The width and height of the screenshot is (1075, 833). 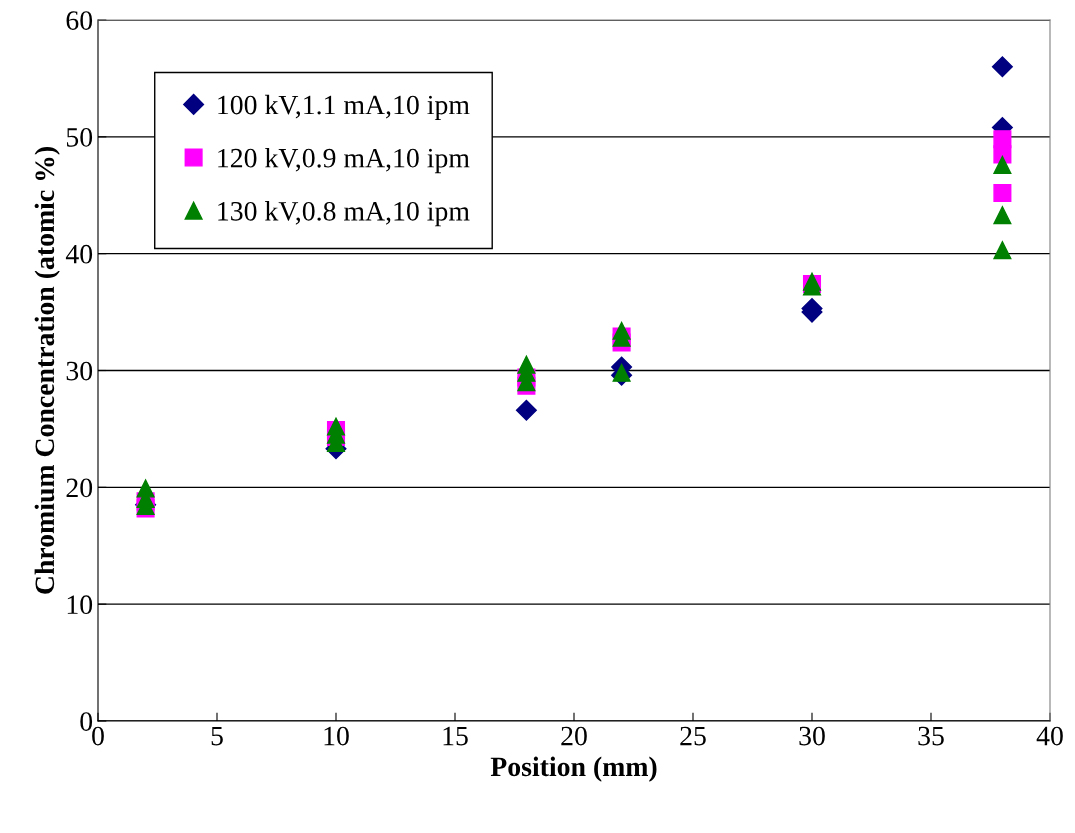 I want to click on x-tick-label: 20, so click(x=574, y=736).